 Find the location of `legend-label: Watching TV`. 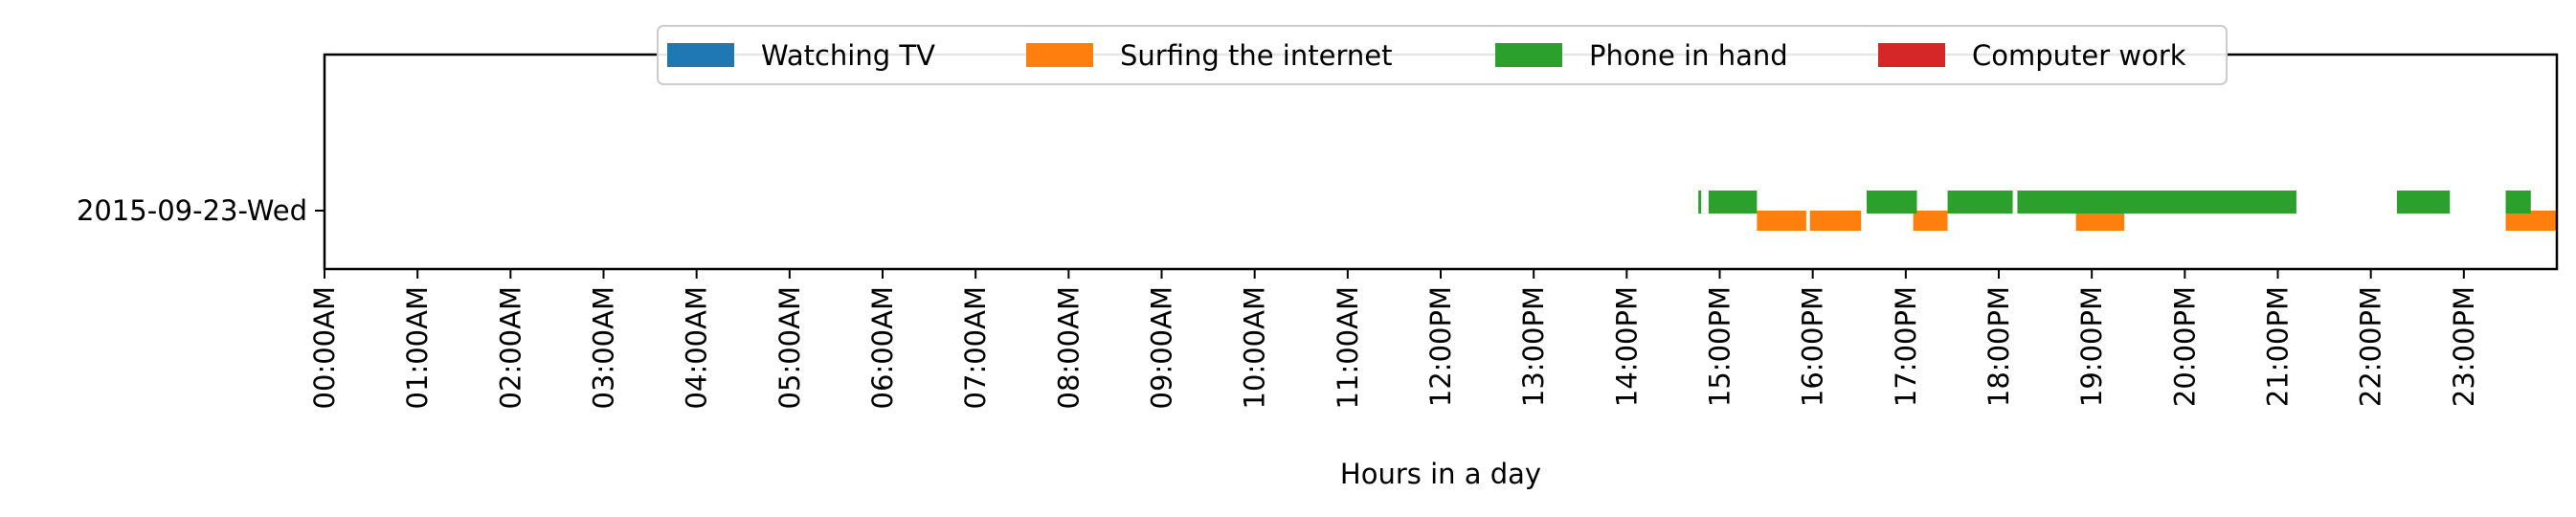

legend-label: Watching TV is located at coordinates (848, 55).